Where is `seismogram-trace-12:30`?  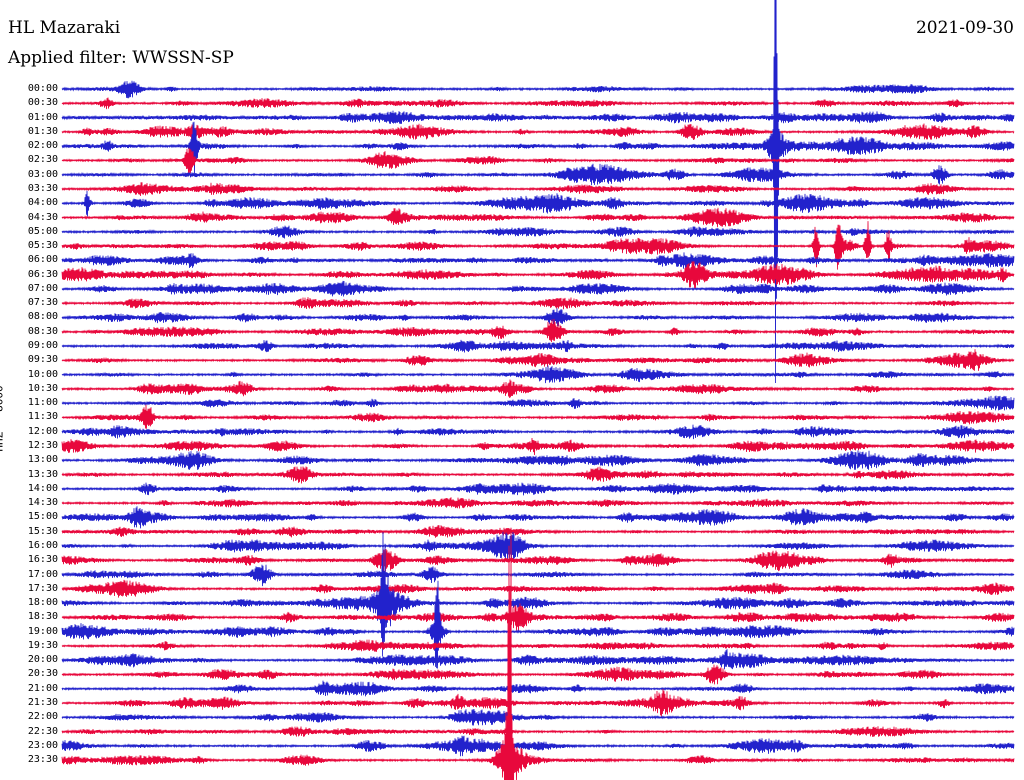 seismogram-trace-12:30 is located at coordinates (538, 446).